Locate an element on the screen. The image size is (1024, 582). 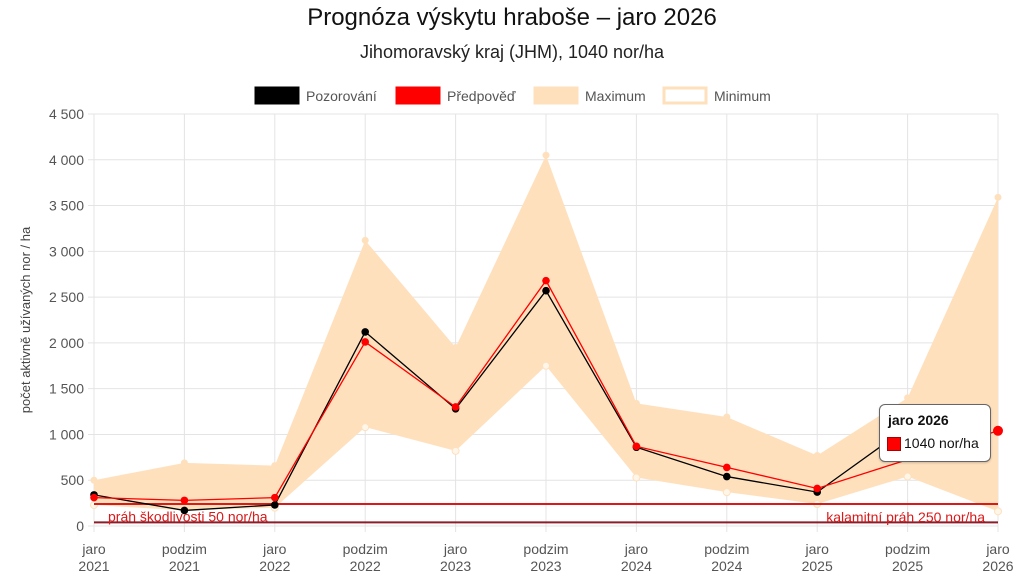
y-axis-label: počet aktivně užívaných nor / ha is located at coordinates (25, 319).